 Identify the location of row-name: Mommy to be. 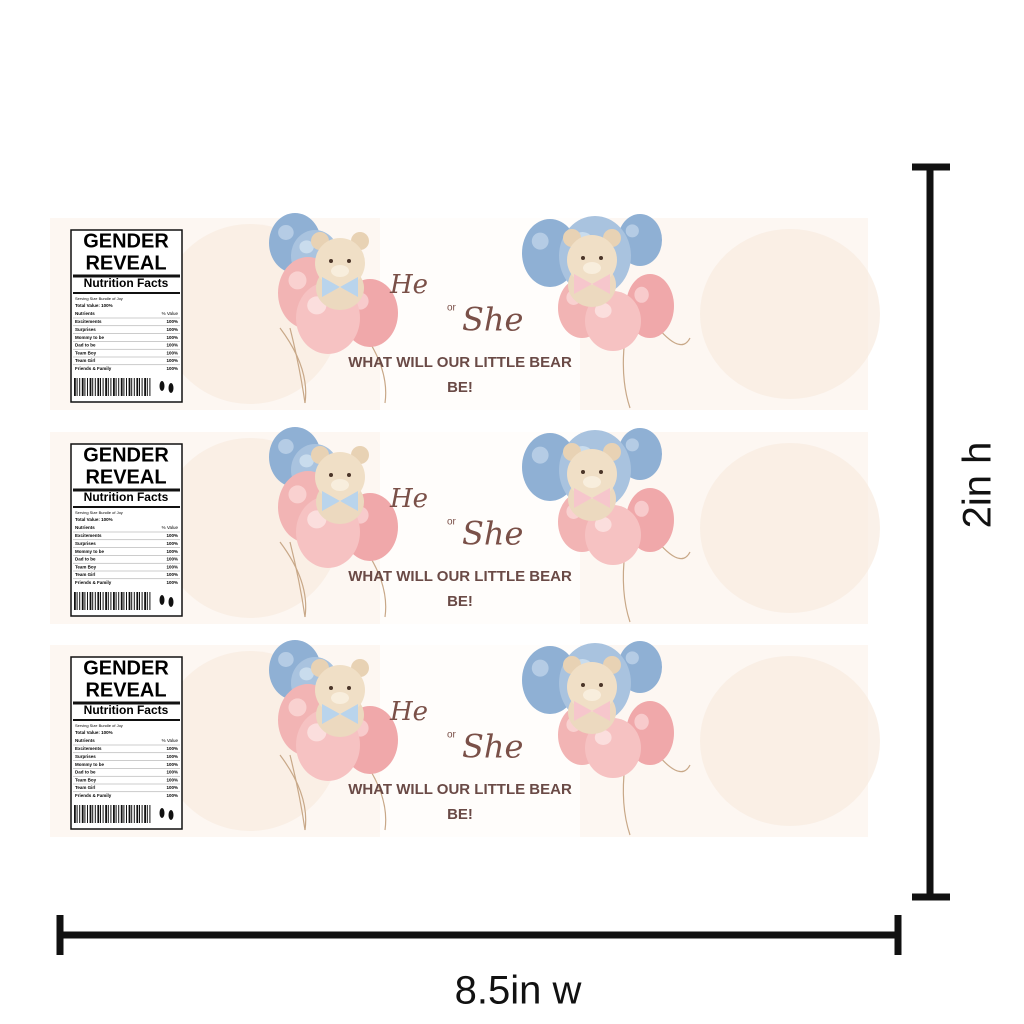
(89, 551).